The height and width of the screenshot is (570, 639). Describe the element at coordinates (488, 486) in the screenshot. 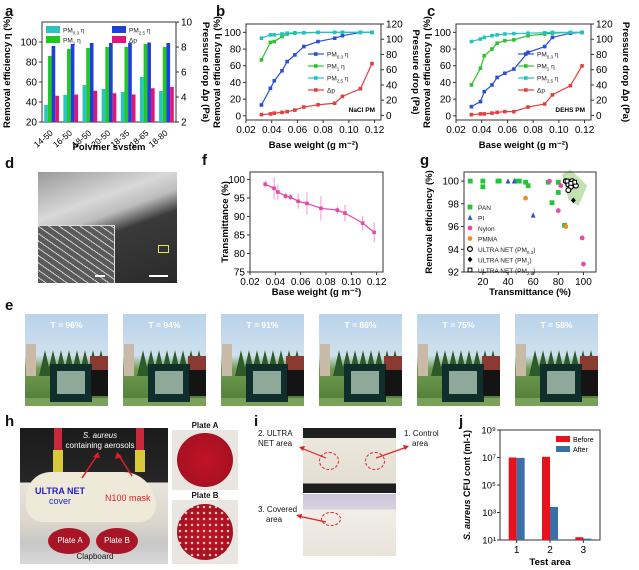

I see `y-tick-label: 10⁵` at that location.